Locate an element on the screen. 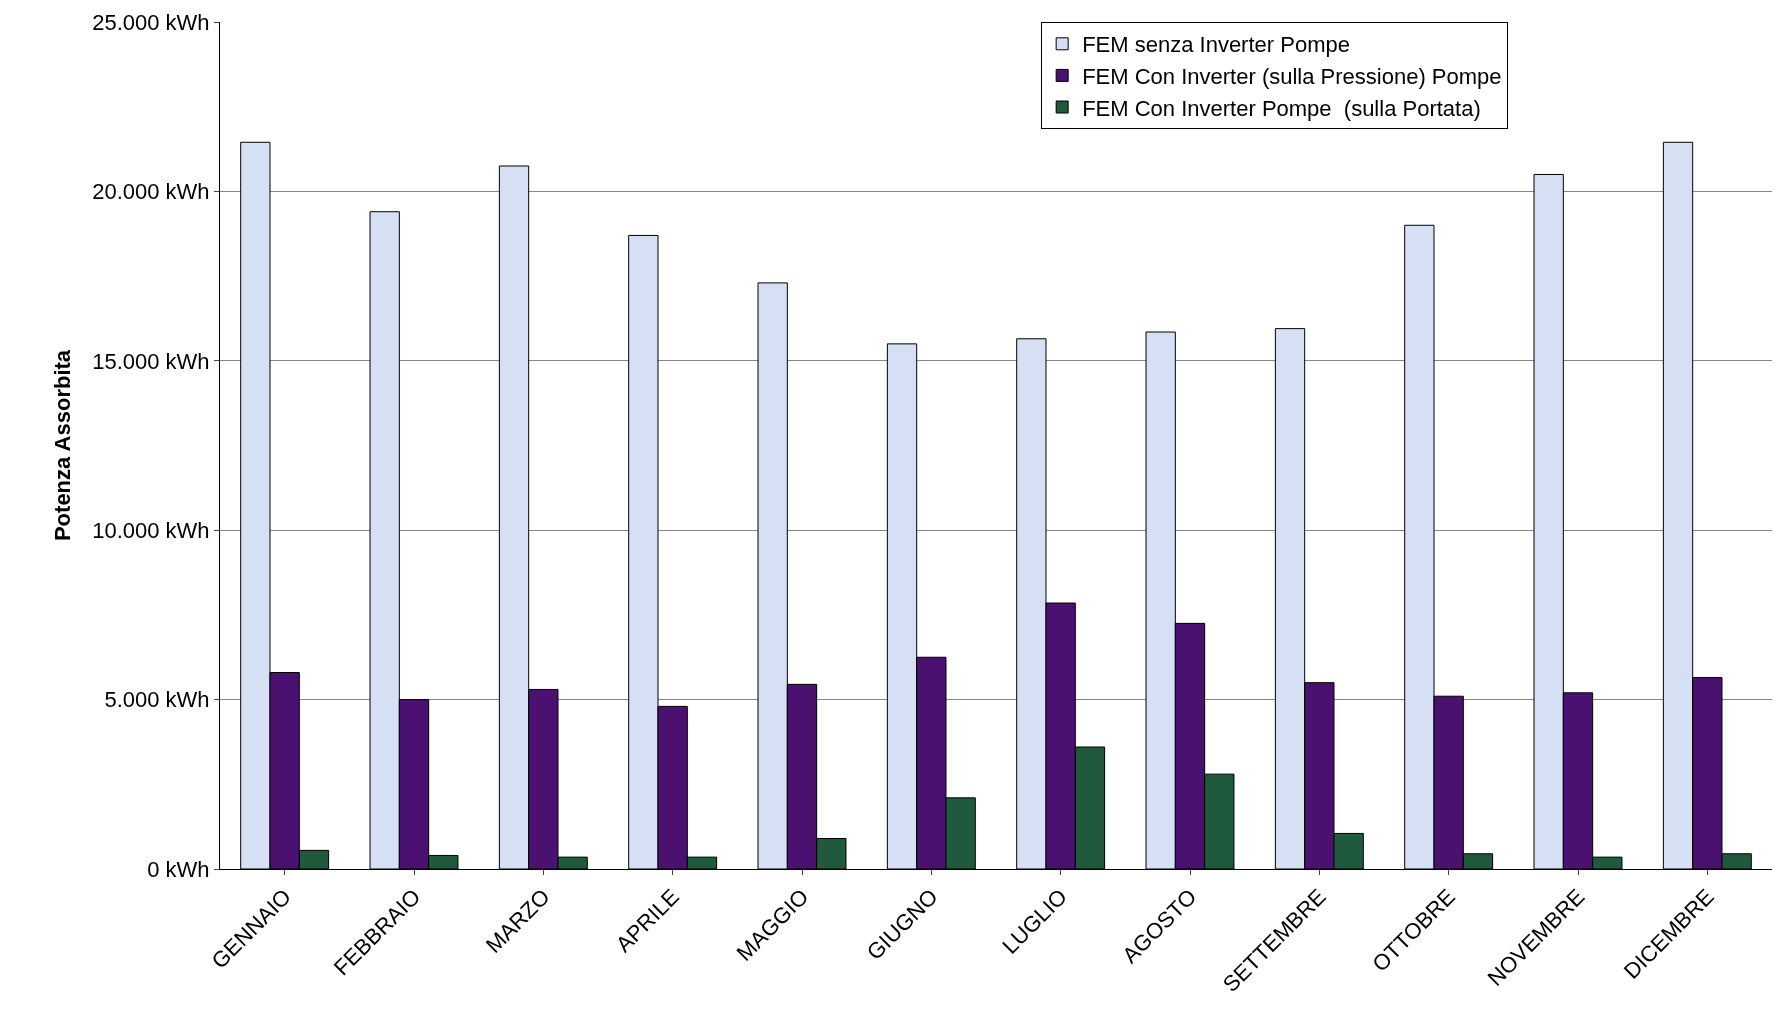 This screenshot has width=1782, height=1024. legend-label: FEM Con Inverter (sulla Pressione) Pompe is located at coordinates (1292, 76).